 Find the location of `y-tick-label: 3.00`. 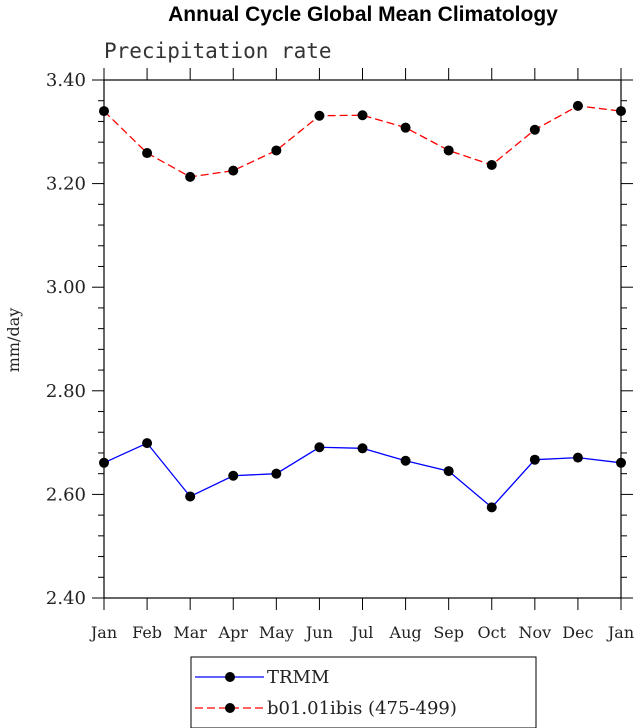

y-tick-label: 3.00 is located at coordinates (66, 287).